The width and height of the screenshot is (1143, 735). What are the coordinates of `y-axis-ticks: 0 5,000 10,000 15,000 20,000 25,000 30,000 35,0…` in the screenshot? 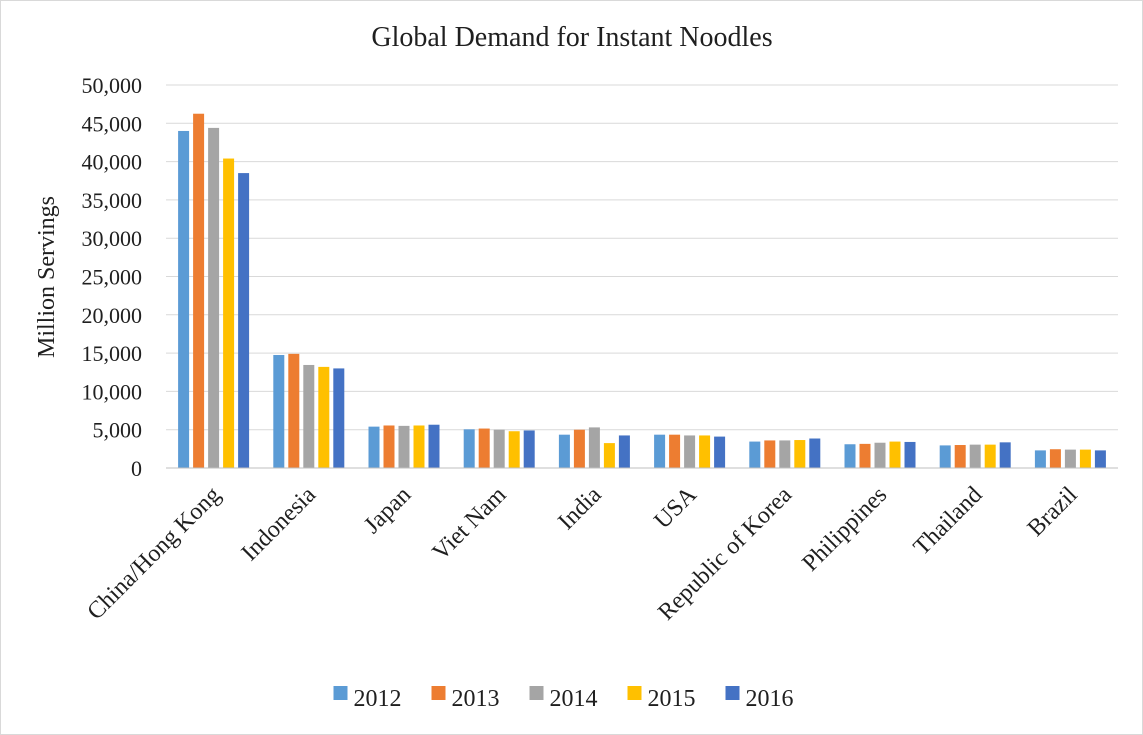 It's located at (112, 277).